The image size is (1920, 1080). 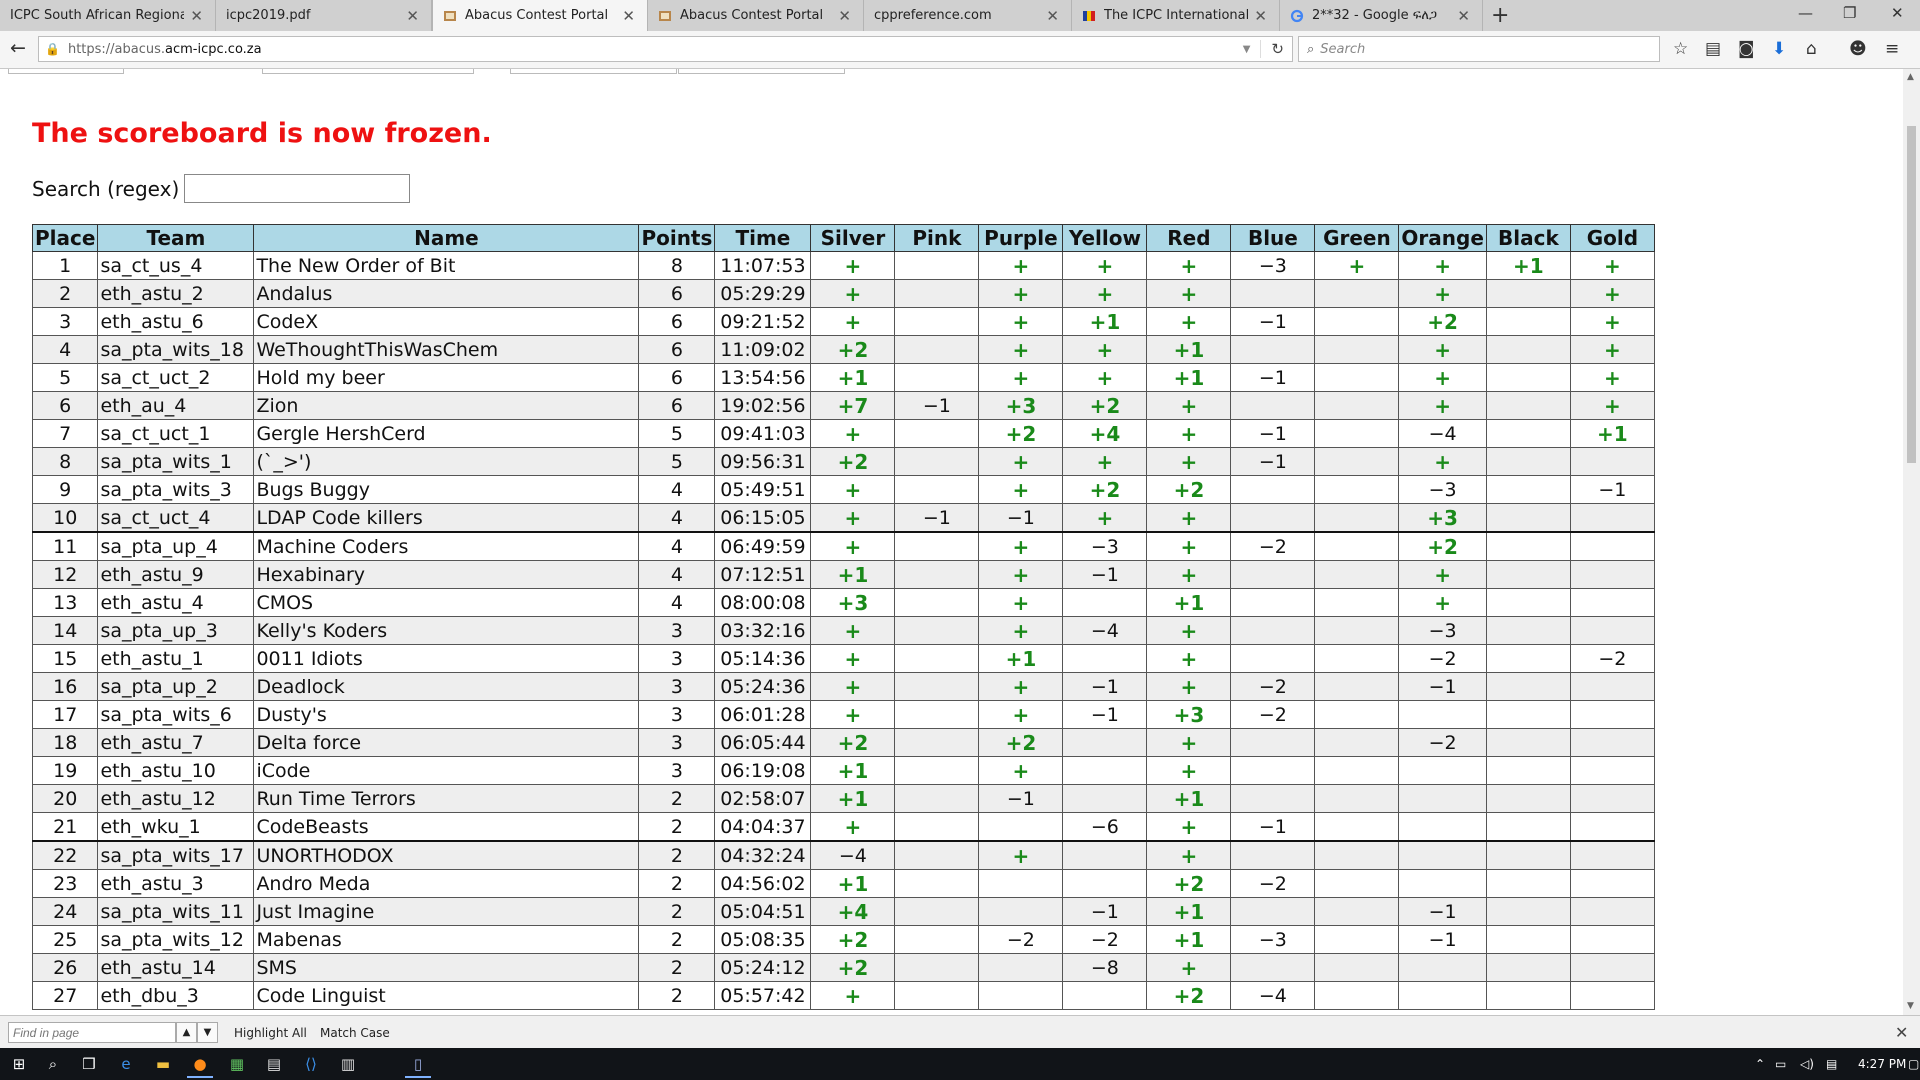 What do you see at coordinates (200, 1065) in the screenshot?
I see `firefox-icon: ●` at bounding box center [200, 1065].